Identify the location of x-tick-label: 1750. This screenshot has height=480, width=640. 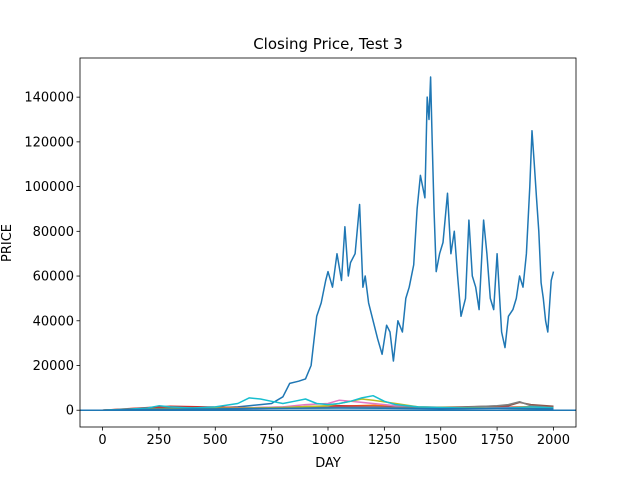
(497, 440).